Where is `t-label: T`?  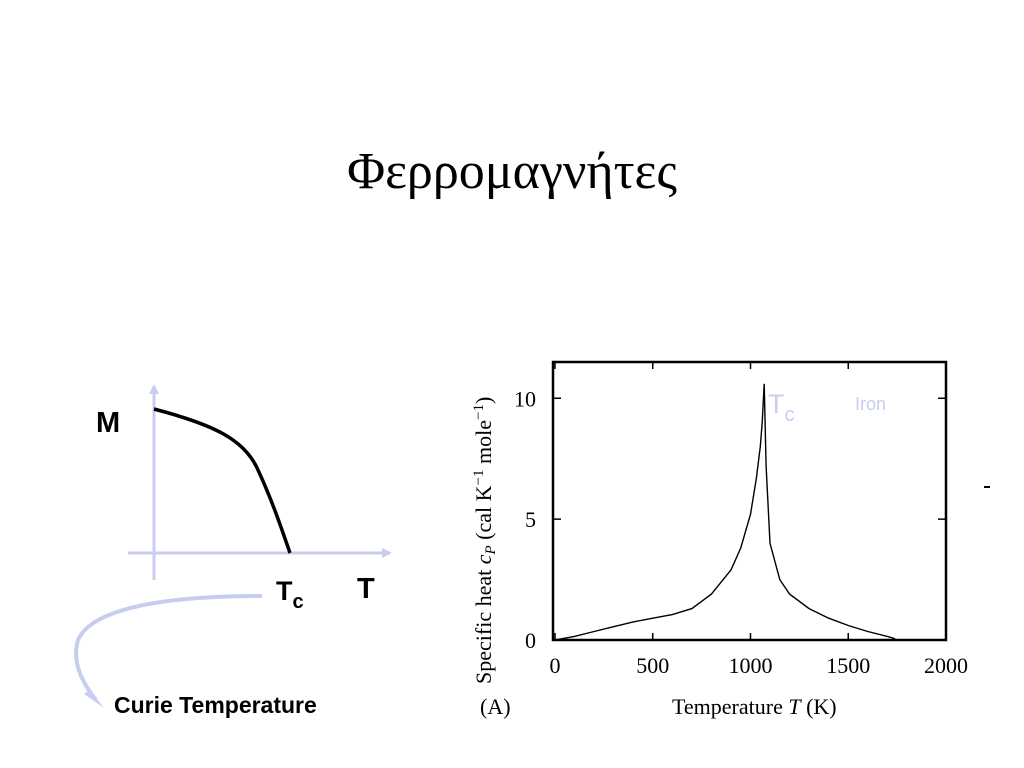
t-label: T is located at coordinates (366, 589).